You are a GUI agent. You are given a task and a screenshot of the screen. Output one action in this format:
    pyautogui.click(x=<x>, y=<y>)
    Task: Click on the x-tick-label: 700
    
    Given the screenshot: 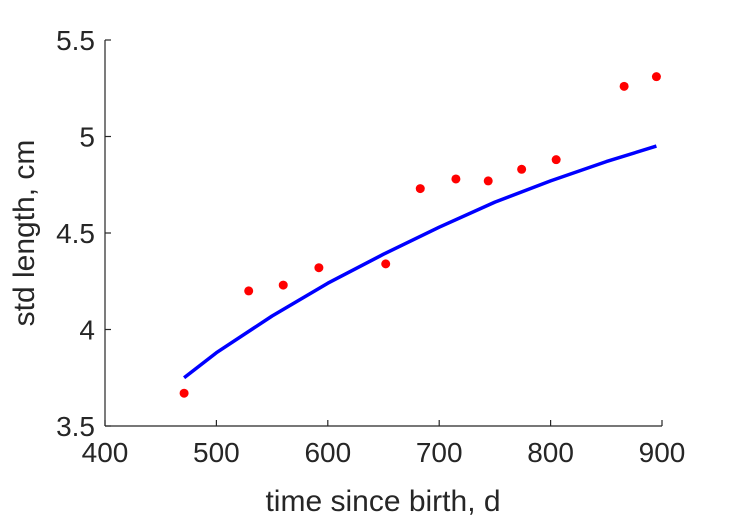 What is the action you would take?
    pyautogui.click(x=439, y=452)
    